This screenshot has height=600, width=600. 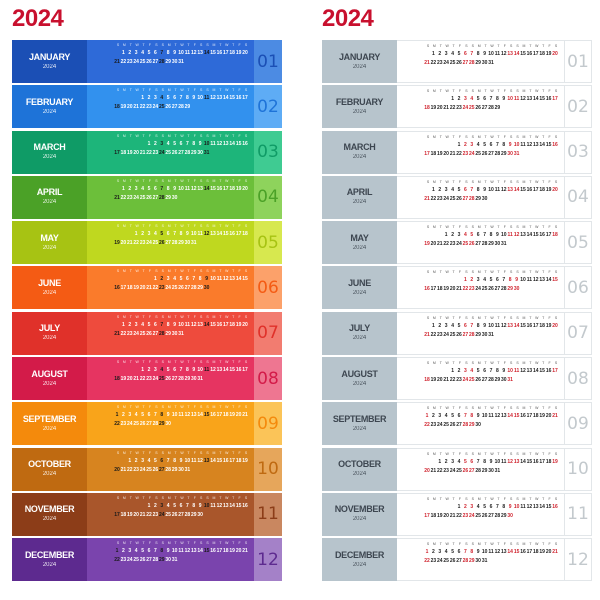 I want to click on day-number: 10, so click(x=491, y=54).